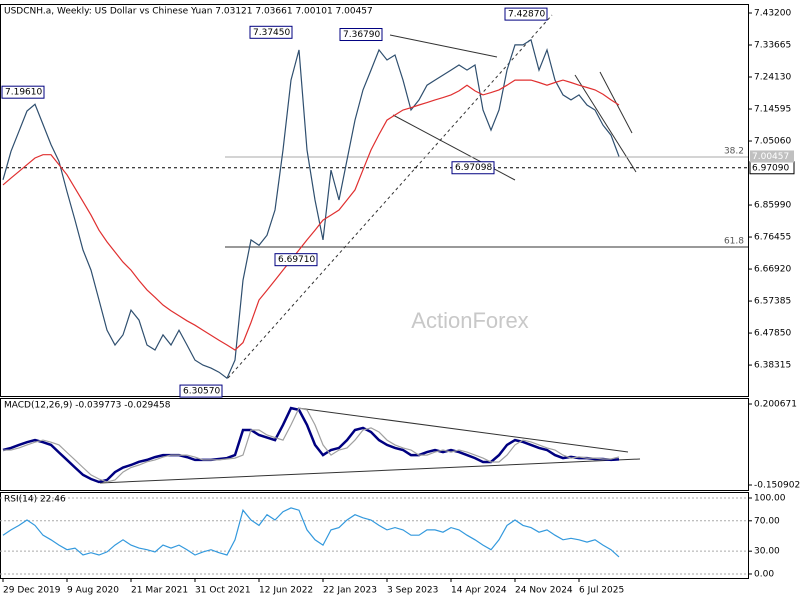 This screenshot has height=600, width=800. I want to click on fib-label: 38.2, so click(734, 152).